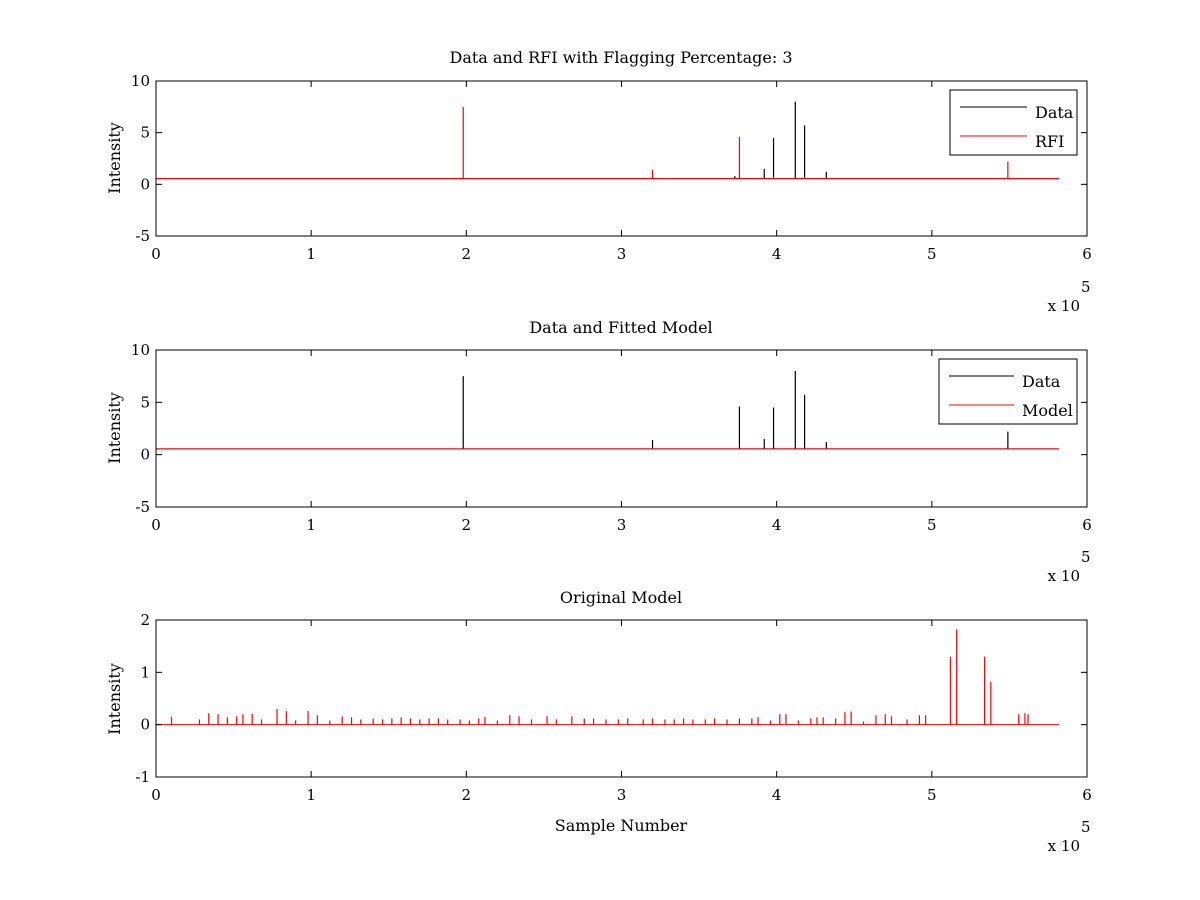 This screenshot has height=900, width=1200. Describe the element at coordinates (620, 327) in the screenshot. I see `subplot-2-title: Data and Fitted Model` at that location.